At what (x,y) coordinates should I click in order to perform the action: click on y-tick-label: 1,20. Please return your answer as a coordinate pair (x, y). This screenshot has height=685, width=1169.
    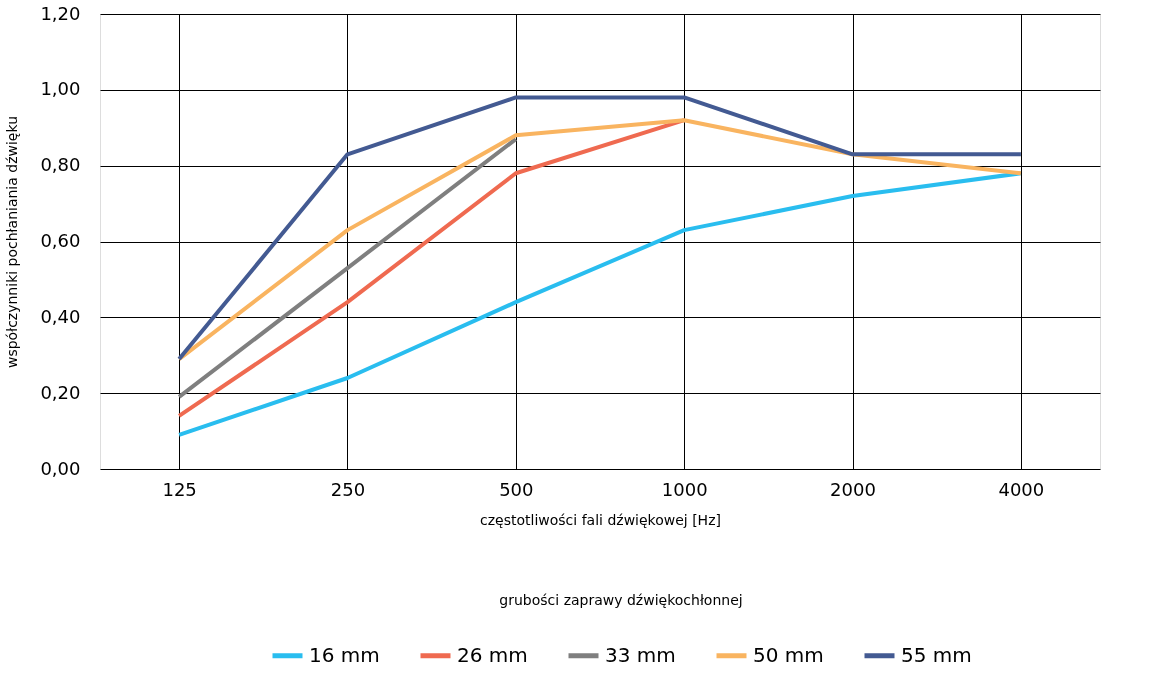
    Looking at the image, I should click on (60, 13).